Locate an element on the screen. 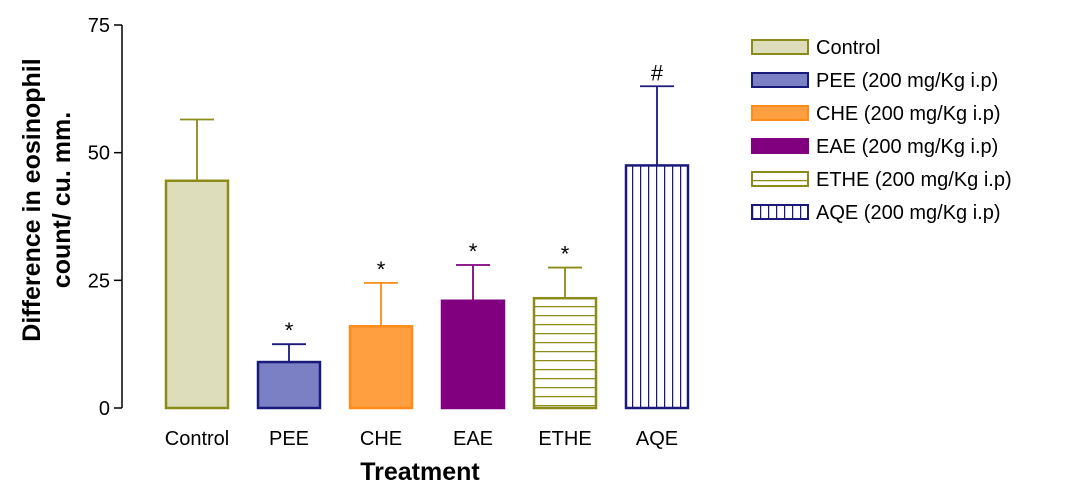 This screenshot has height=489, width=1082. bar-control is located at coordinates (197, 294).